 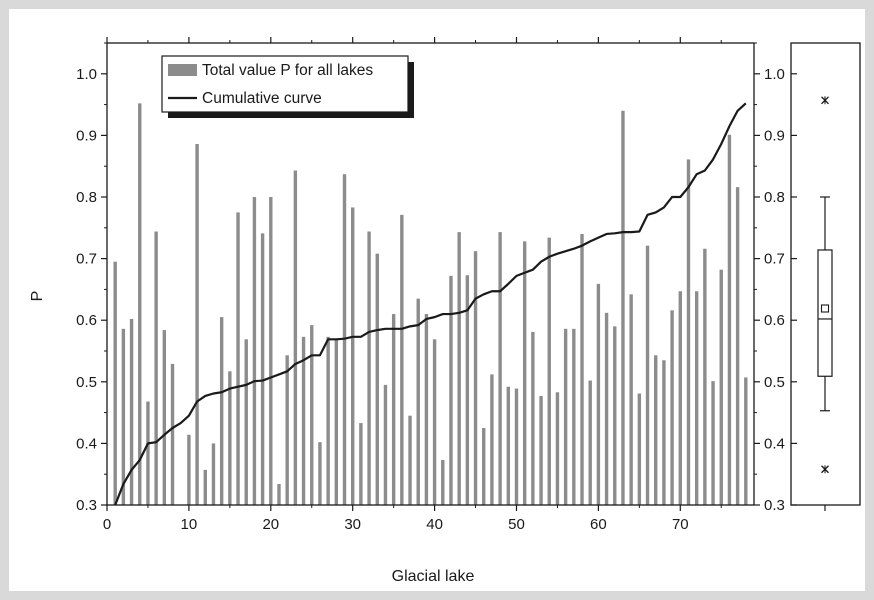 I want to click on x-tick-label: 0, so click(x=107, y=524).